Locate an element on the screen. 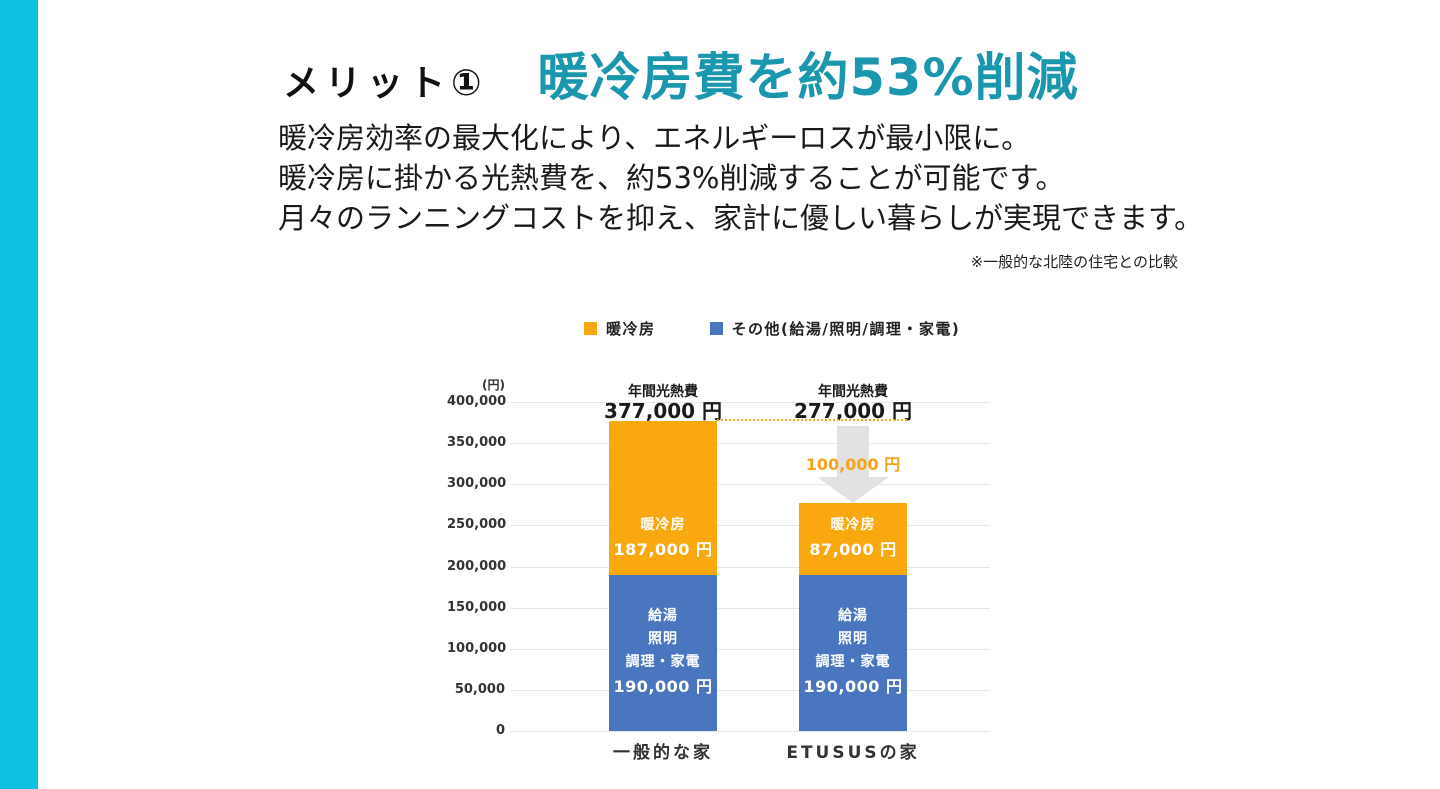 The height and width of the screenshot is (789, 1440). category-label: ETUSUSの家 is located at coordinates (853, 753).